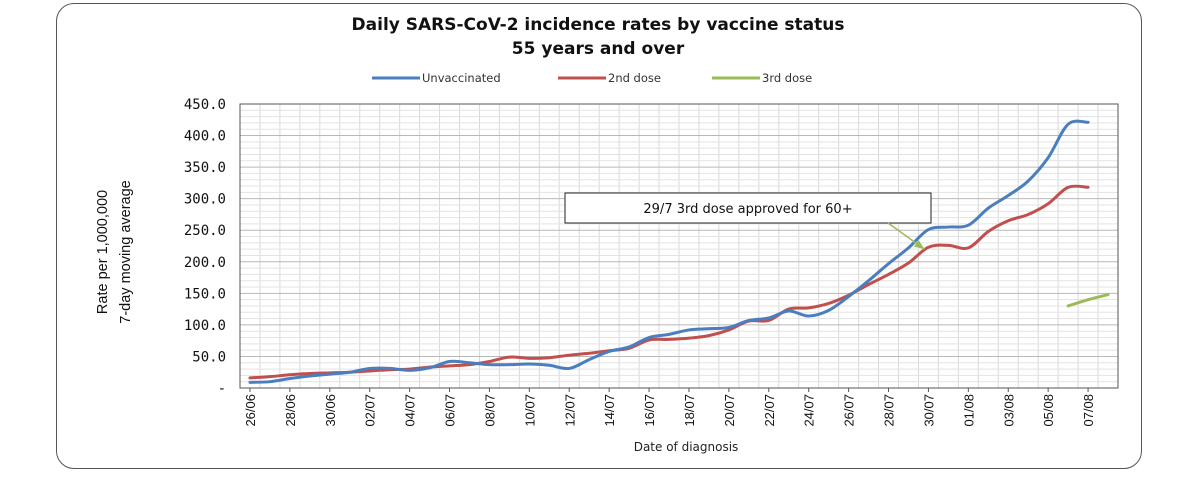  What do you see at coordinates (370, 410) in the screenshot?
I see `x-tick-label: 02/07` at bounding box center [370, 410].